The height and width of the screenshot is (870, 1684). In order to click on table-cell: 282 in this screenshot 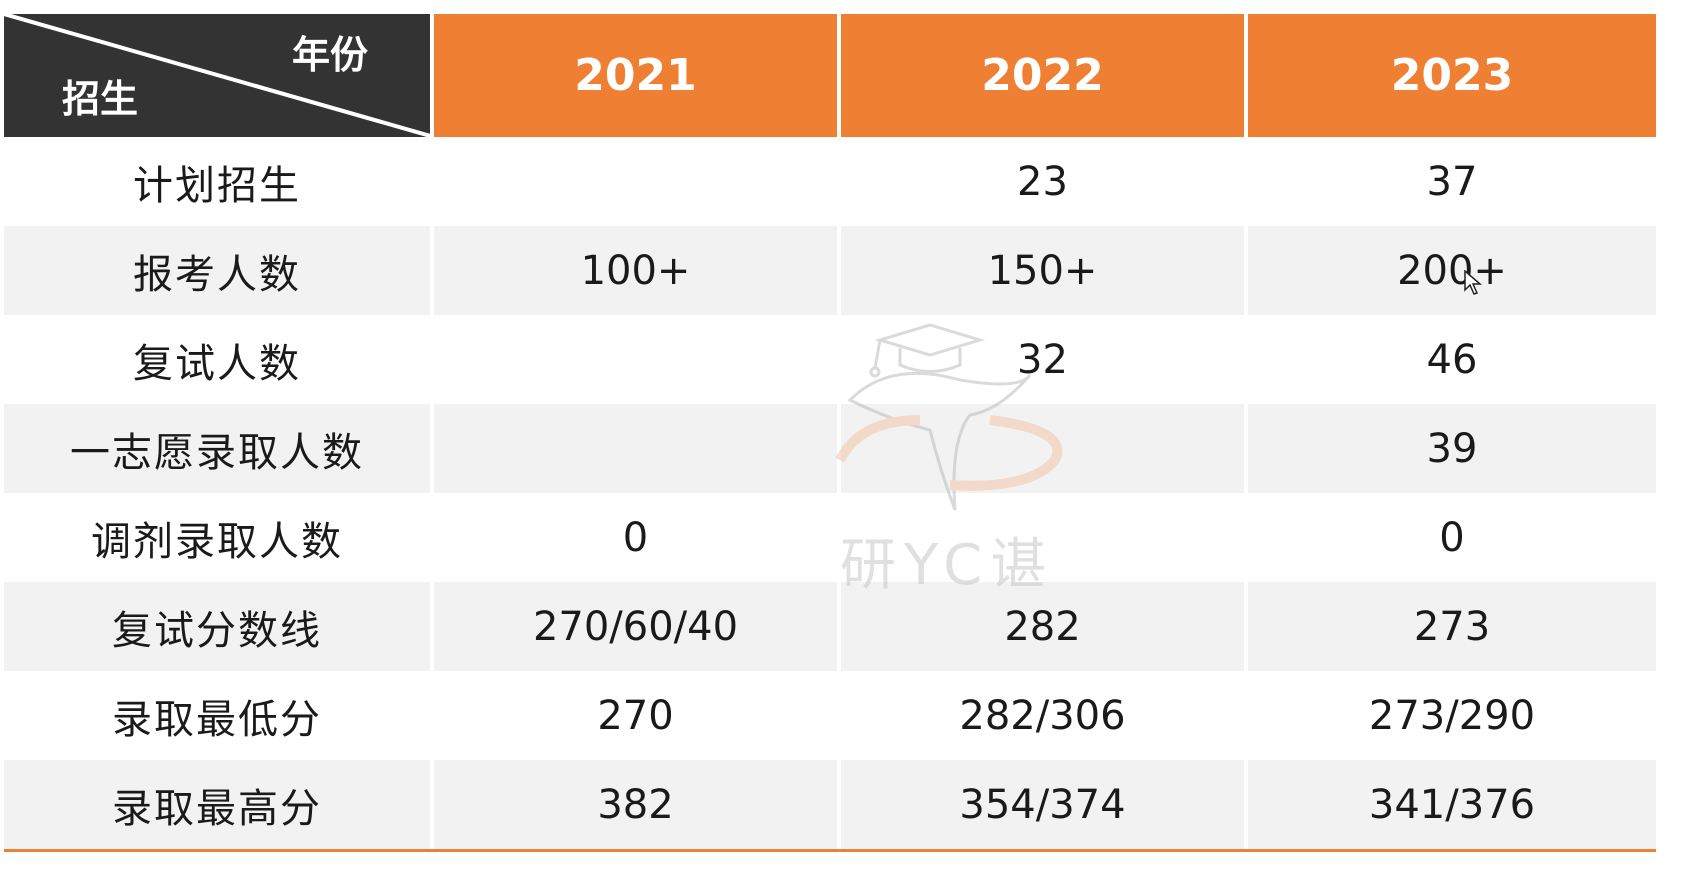, I will do `click(1044, 626)`.